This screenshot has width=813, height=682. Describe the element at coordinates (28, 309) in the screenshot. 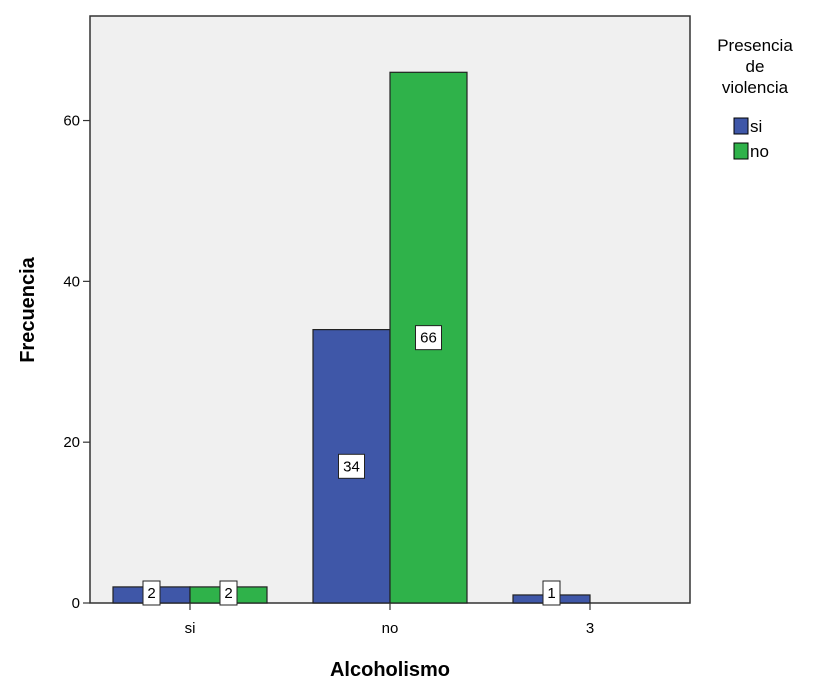

I see `y-axis-title: Frecuencia` at that location.